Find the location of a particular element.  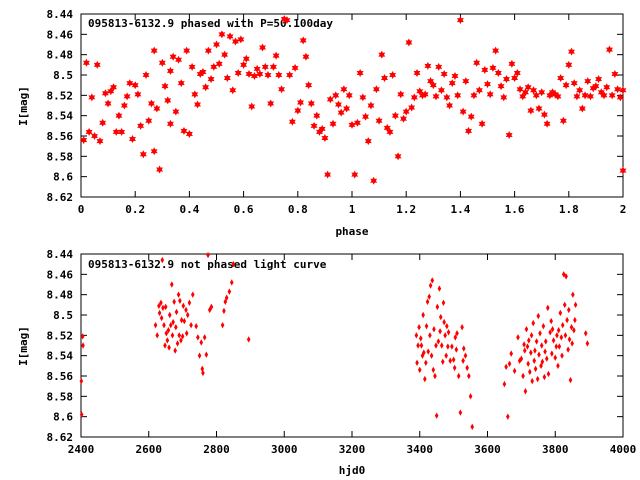

x-tick-label: 3800 is located at coordinates (555, 449).